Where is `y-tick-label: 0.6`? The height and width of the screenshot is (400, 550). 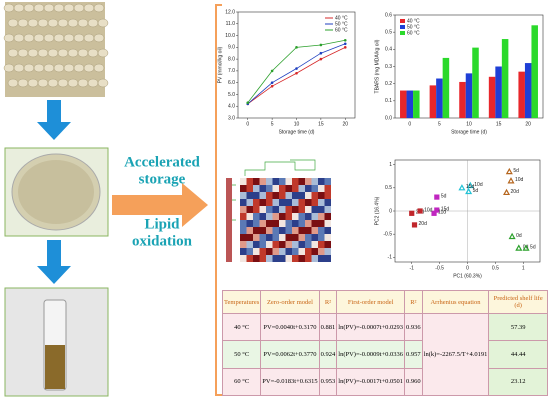
y-tick-label: 0.6 is located at coordinates (388, 15).